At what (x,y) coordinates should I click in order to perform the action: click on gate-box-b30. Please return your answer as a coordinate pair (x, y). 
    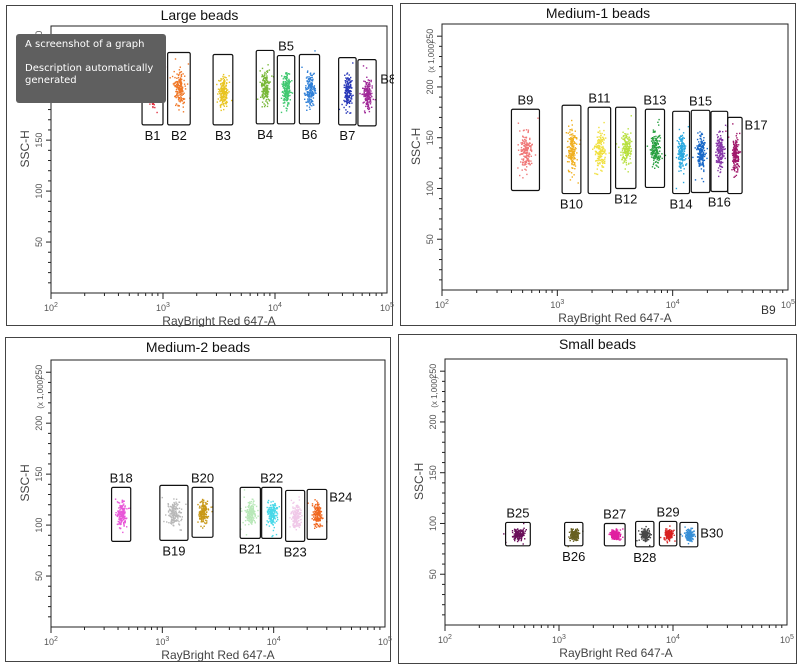
    Looking at the image, I should click on (689, 534).